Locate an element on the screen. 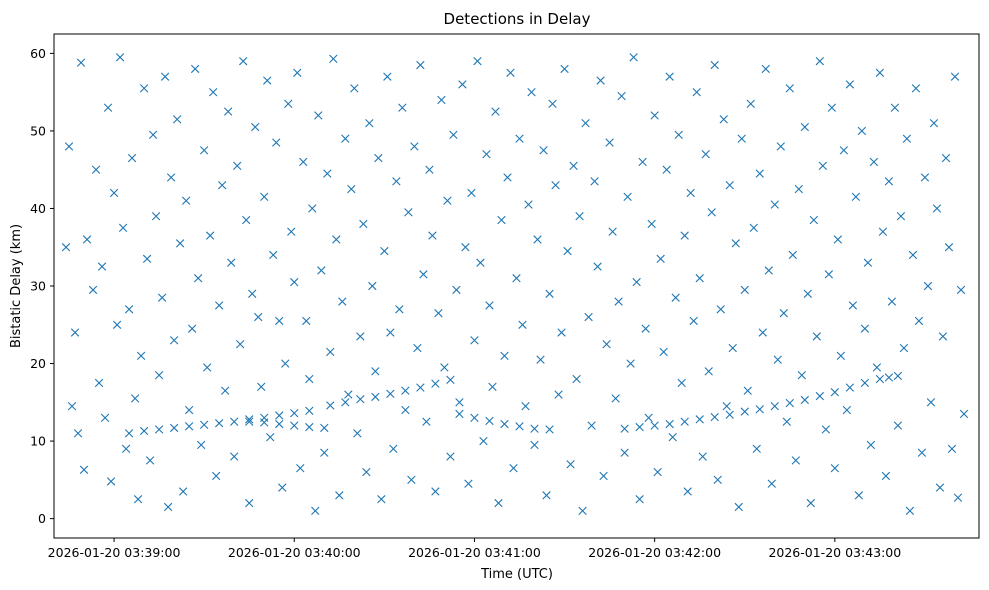 The image size is (989, 590). chart-title: Detections in Delay is located at coordinates (517, 19).